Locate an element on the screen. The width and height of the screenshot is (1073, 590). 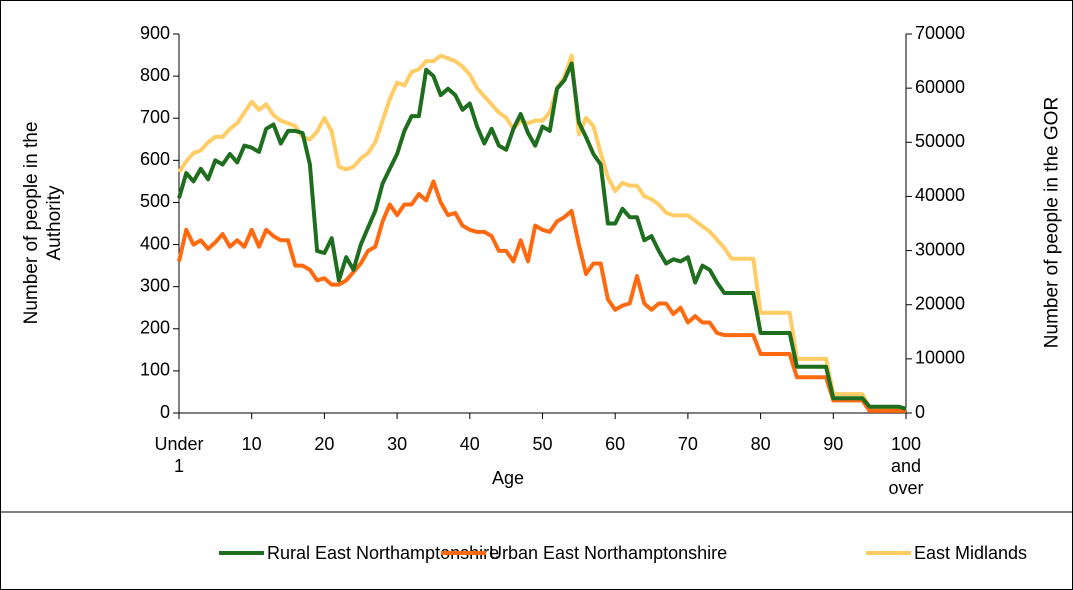
y2-tick-label: 10000 is located at coordinates (940, 358).